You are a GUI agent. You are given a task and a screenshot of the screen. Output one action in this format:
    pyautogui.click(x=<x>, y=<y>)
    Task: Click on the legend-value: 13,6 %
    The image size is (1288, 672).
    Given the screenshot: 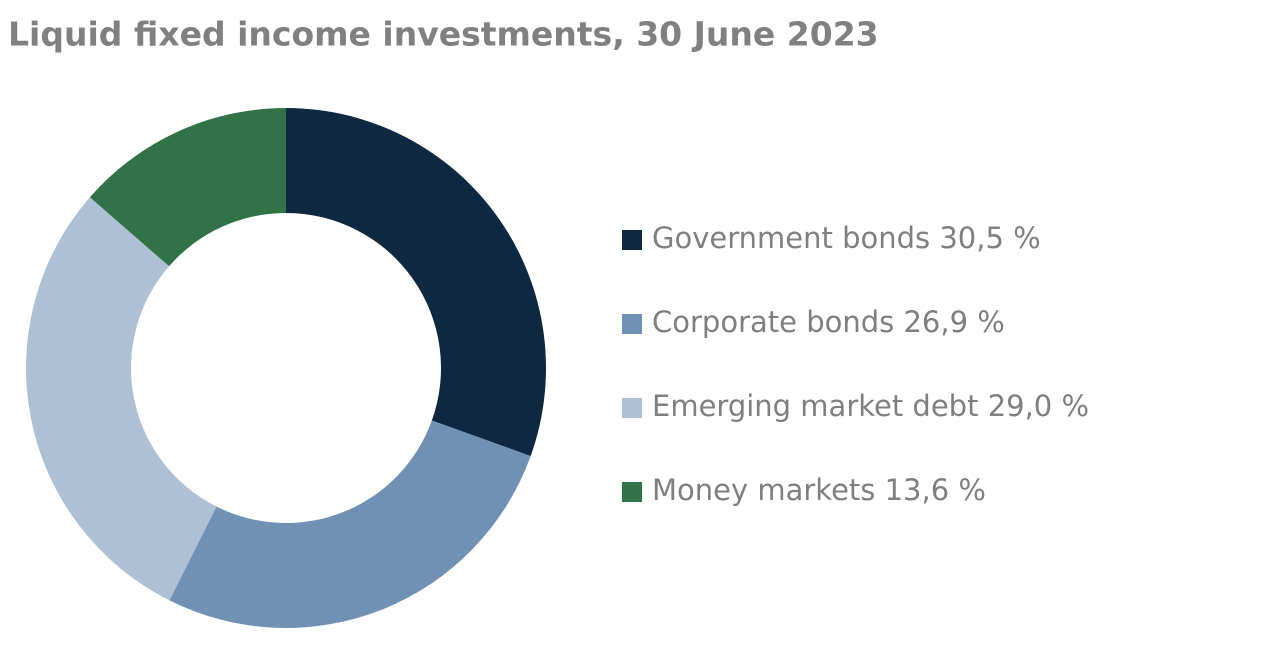 What is the action you would take?
    pyautogui.click(x=935, y=490)
    